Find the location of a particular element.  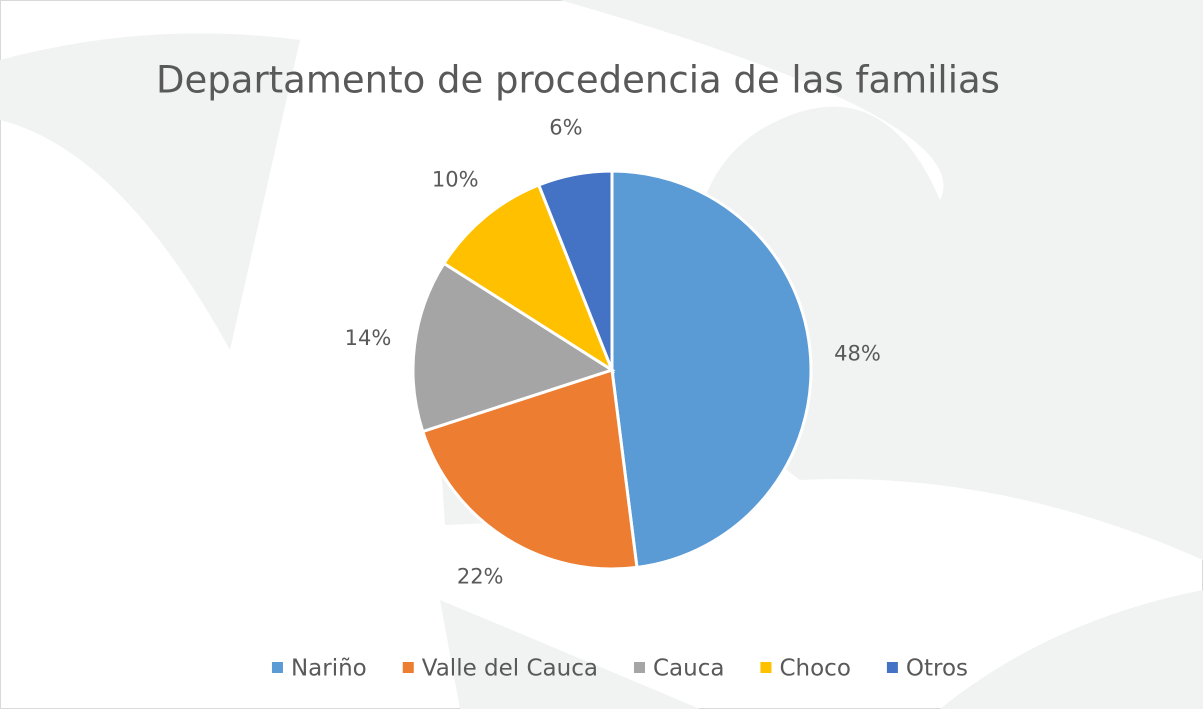

data-label: 14% is located at coordinates (368, 338).